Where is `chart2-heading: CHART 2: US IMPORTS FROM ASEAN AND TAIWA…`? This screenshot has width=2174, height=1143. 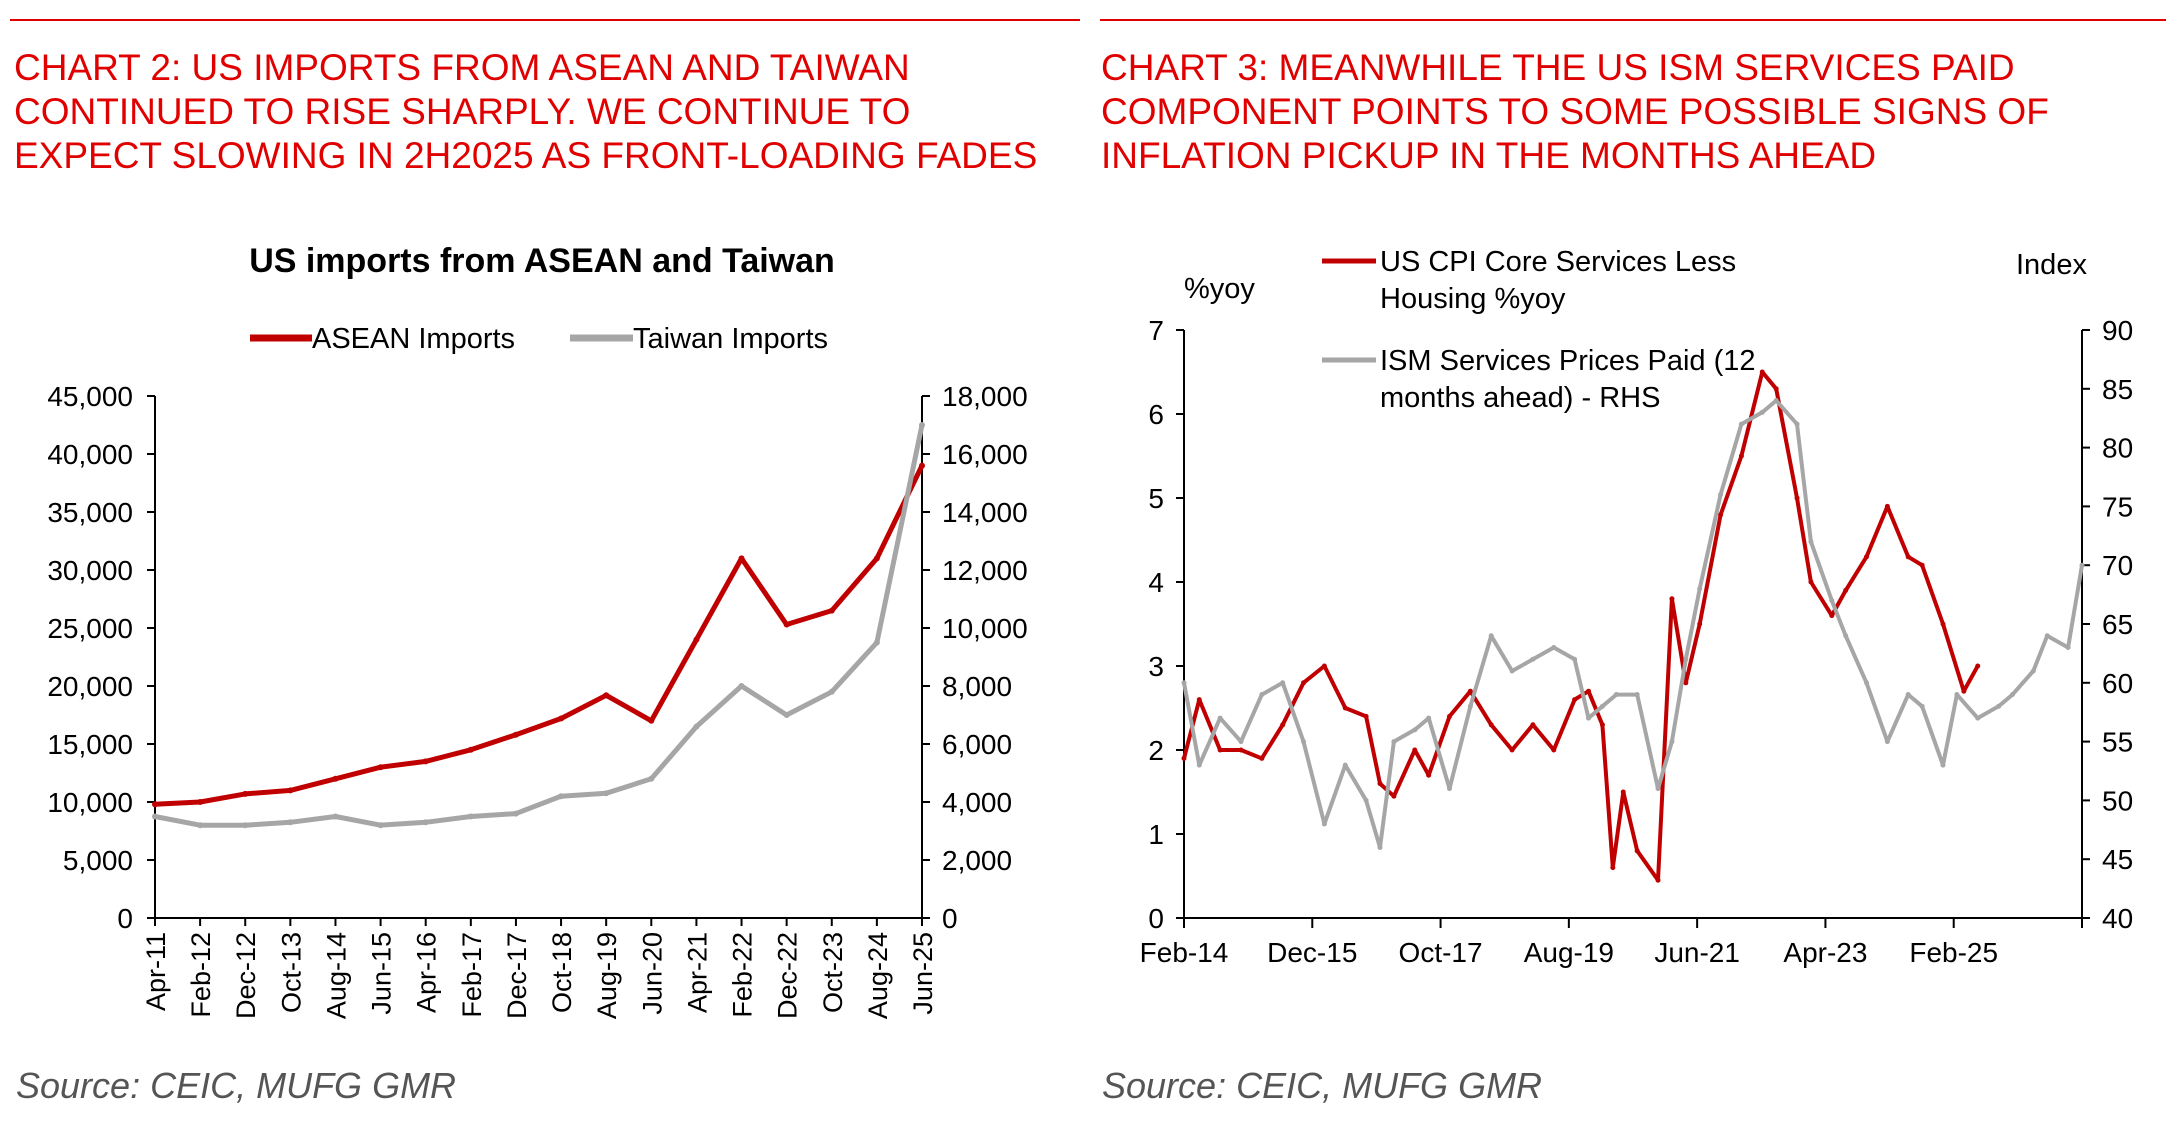
chart2-heading: CHART 2: US IMPORTS FROM ASEAN AND TAIWA… is located at coordinates (525, 112).